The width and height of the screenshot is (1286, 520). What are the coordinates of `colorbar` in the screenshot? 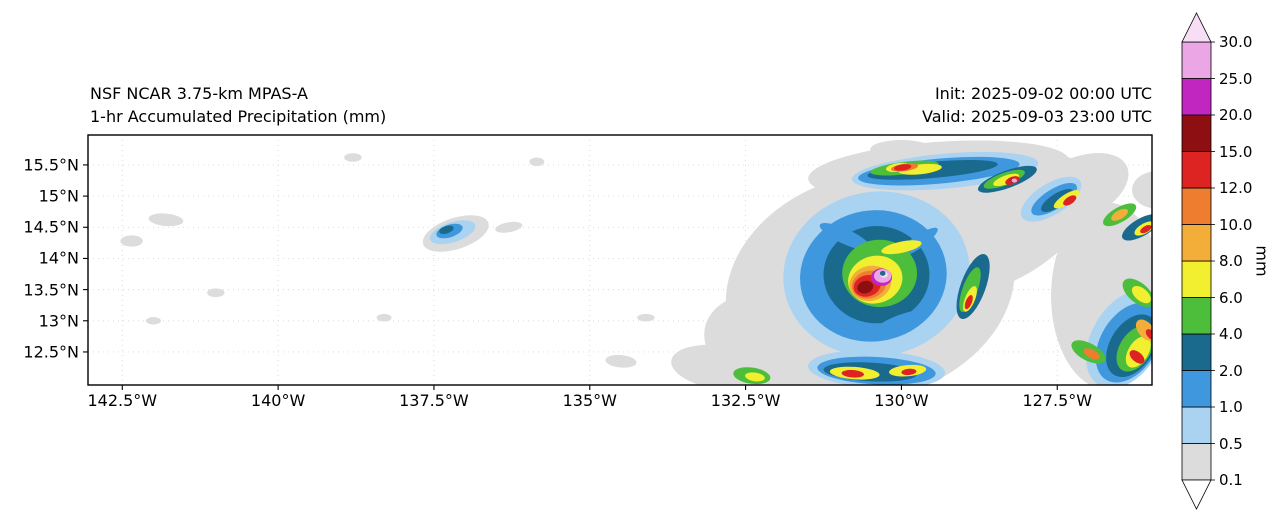 It's located at (1198, 261).